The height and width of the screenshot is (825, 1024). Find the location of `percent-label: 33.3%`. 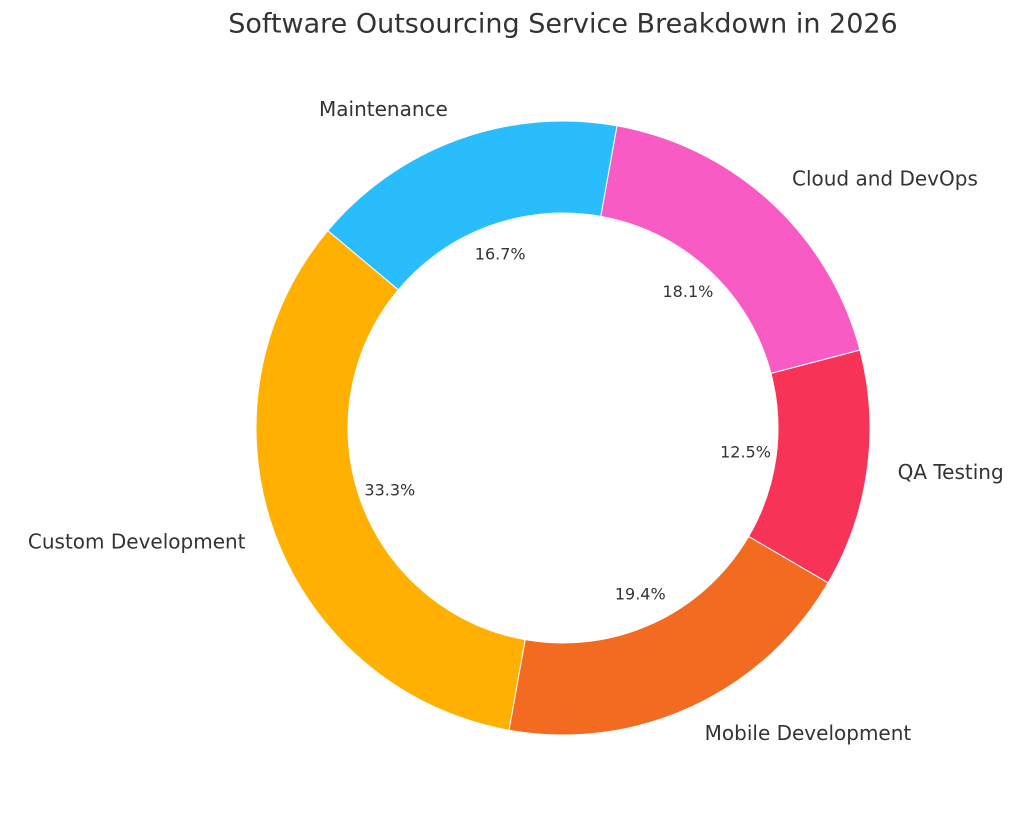

percent-label: 33.3% is located at coordinates (389, 489).